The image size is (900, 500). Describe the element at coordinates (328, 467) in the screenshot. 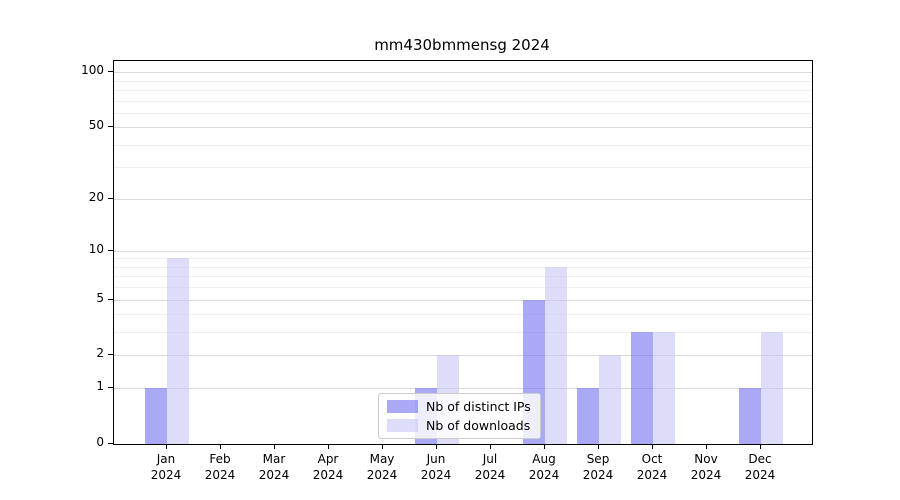

I see `x-tick-label: Apr 2024` at that location.